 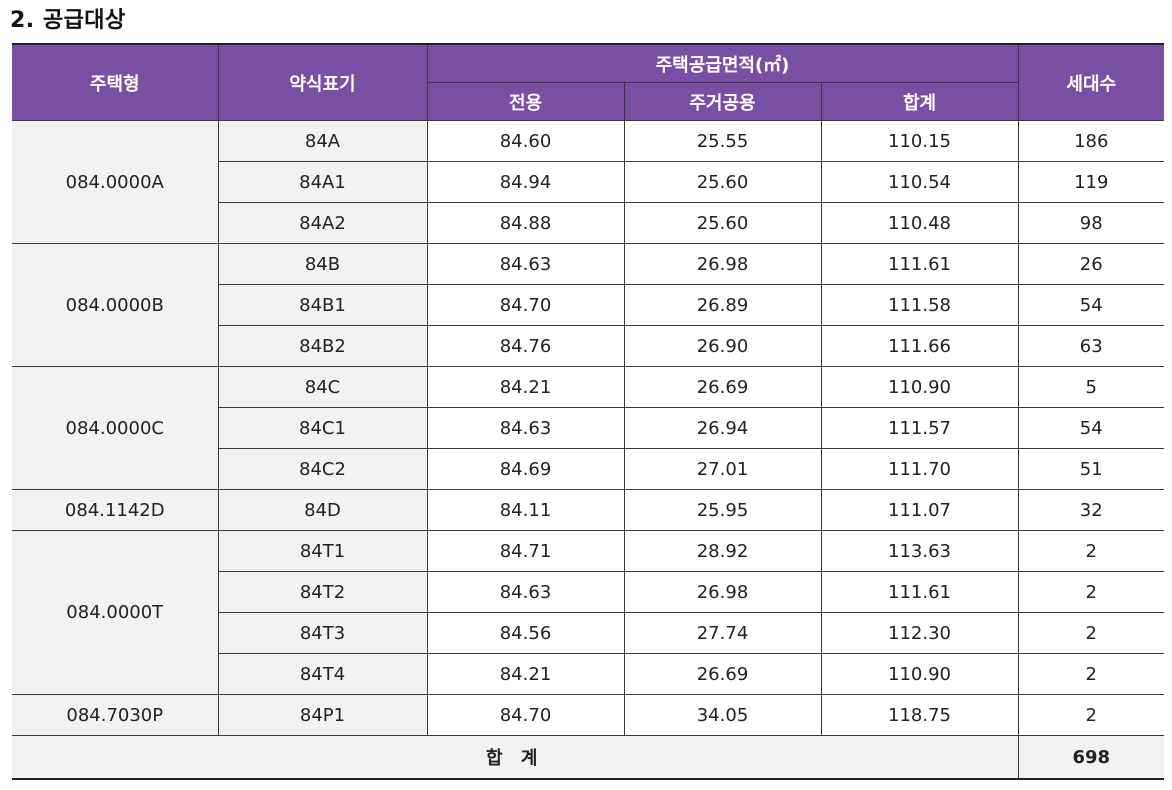 What do you see at coordinates (919, 305) in the screenshot?
I see `area-sum-cell: 111.58` at bounding box center [919, 305].